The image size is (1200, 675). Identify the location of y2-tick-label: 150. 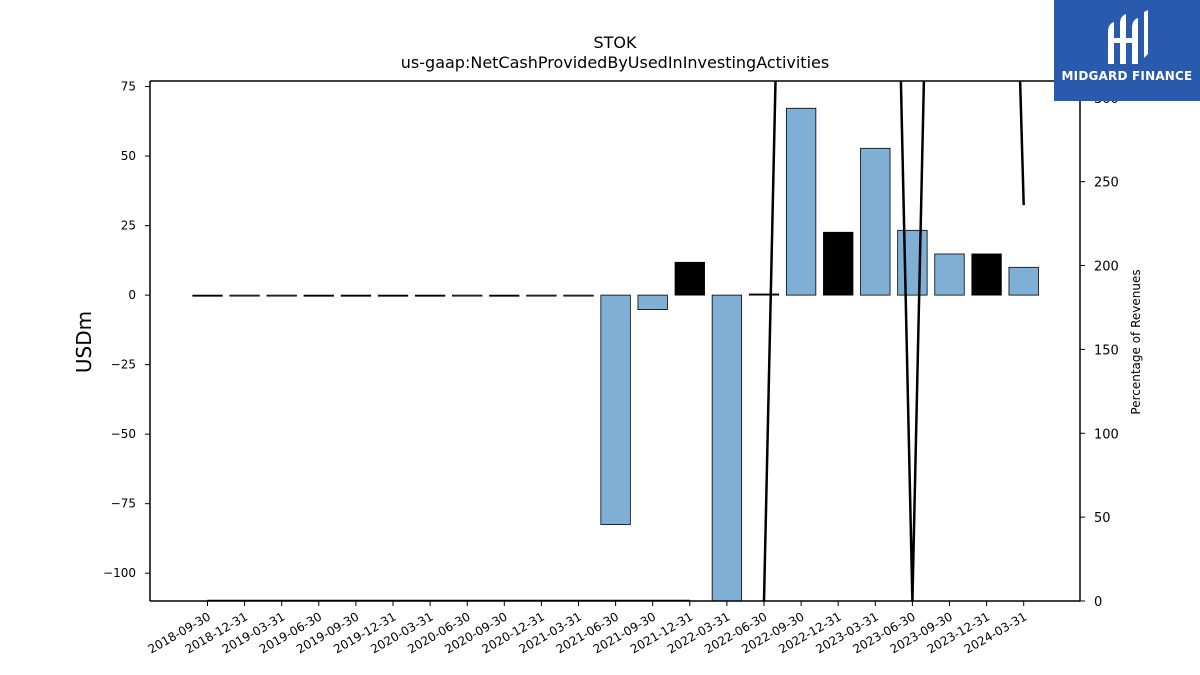
(1106, 350).